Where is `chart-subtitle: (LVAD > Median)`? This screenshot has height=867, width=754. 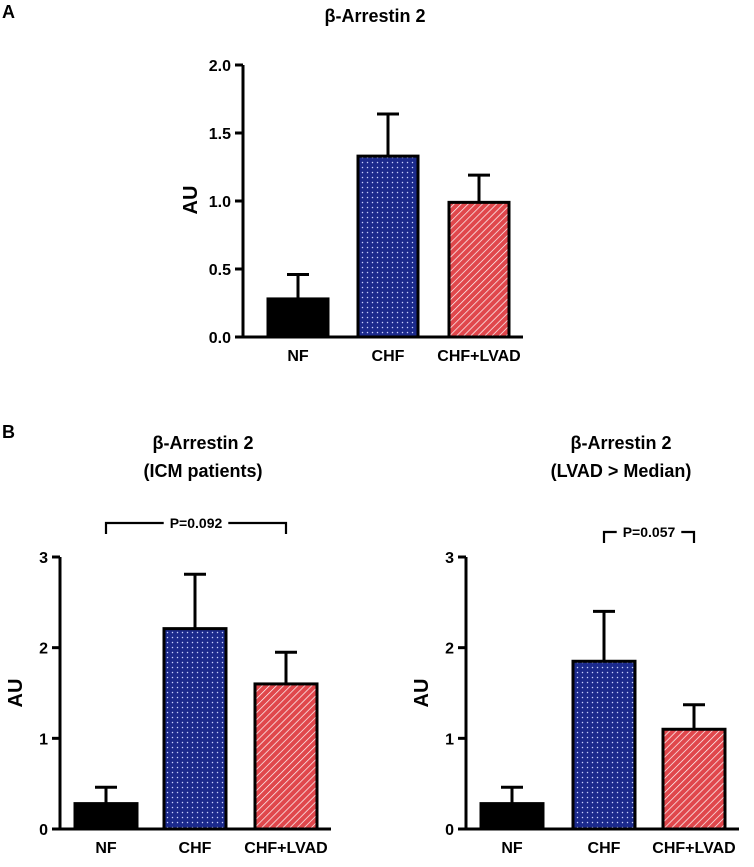 chart-subtitle: (LVAD > Median) is located at coordinates (621, 471).